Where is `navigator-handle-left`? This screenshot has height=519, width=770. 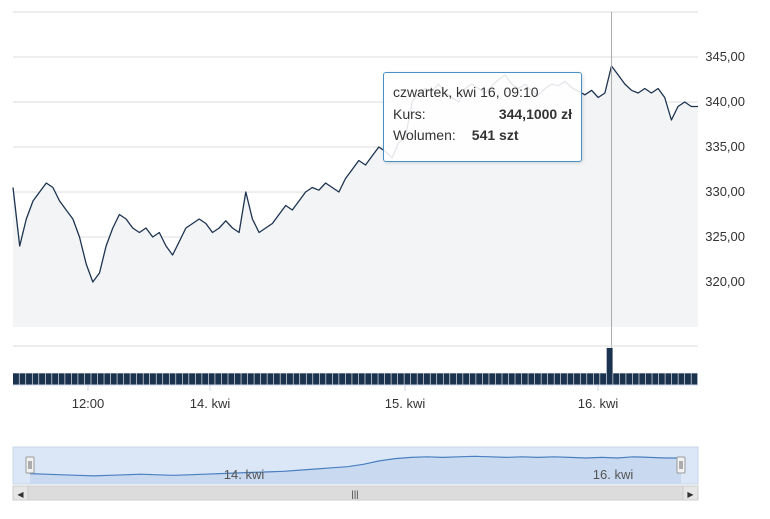 navigator-handle-left is located at coordinates (30, 465).